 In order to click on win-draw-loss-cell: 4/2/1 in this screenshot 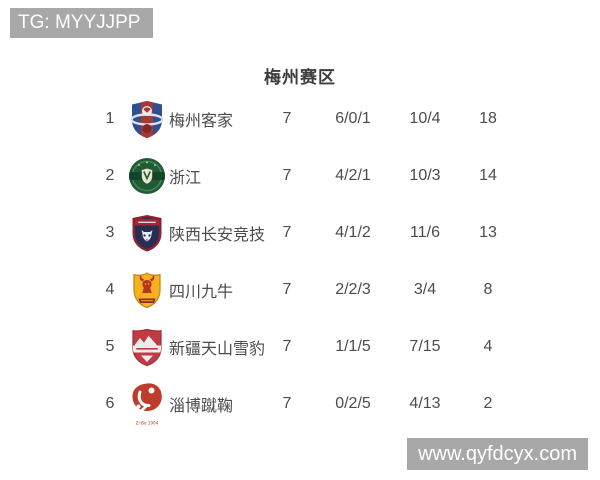, I will do `click(353, 175)`.